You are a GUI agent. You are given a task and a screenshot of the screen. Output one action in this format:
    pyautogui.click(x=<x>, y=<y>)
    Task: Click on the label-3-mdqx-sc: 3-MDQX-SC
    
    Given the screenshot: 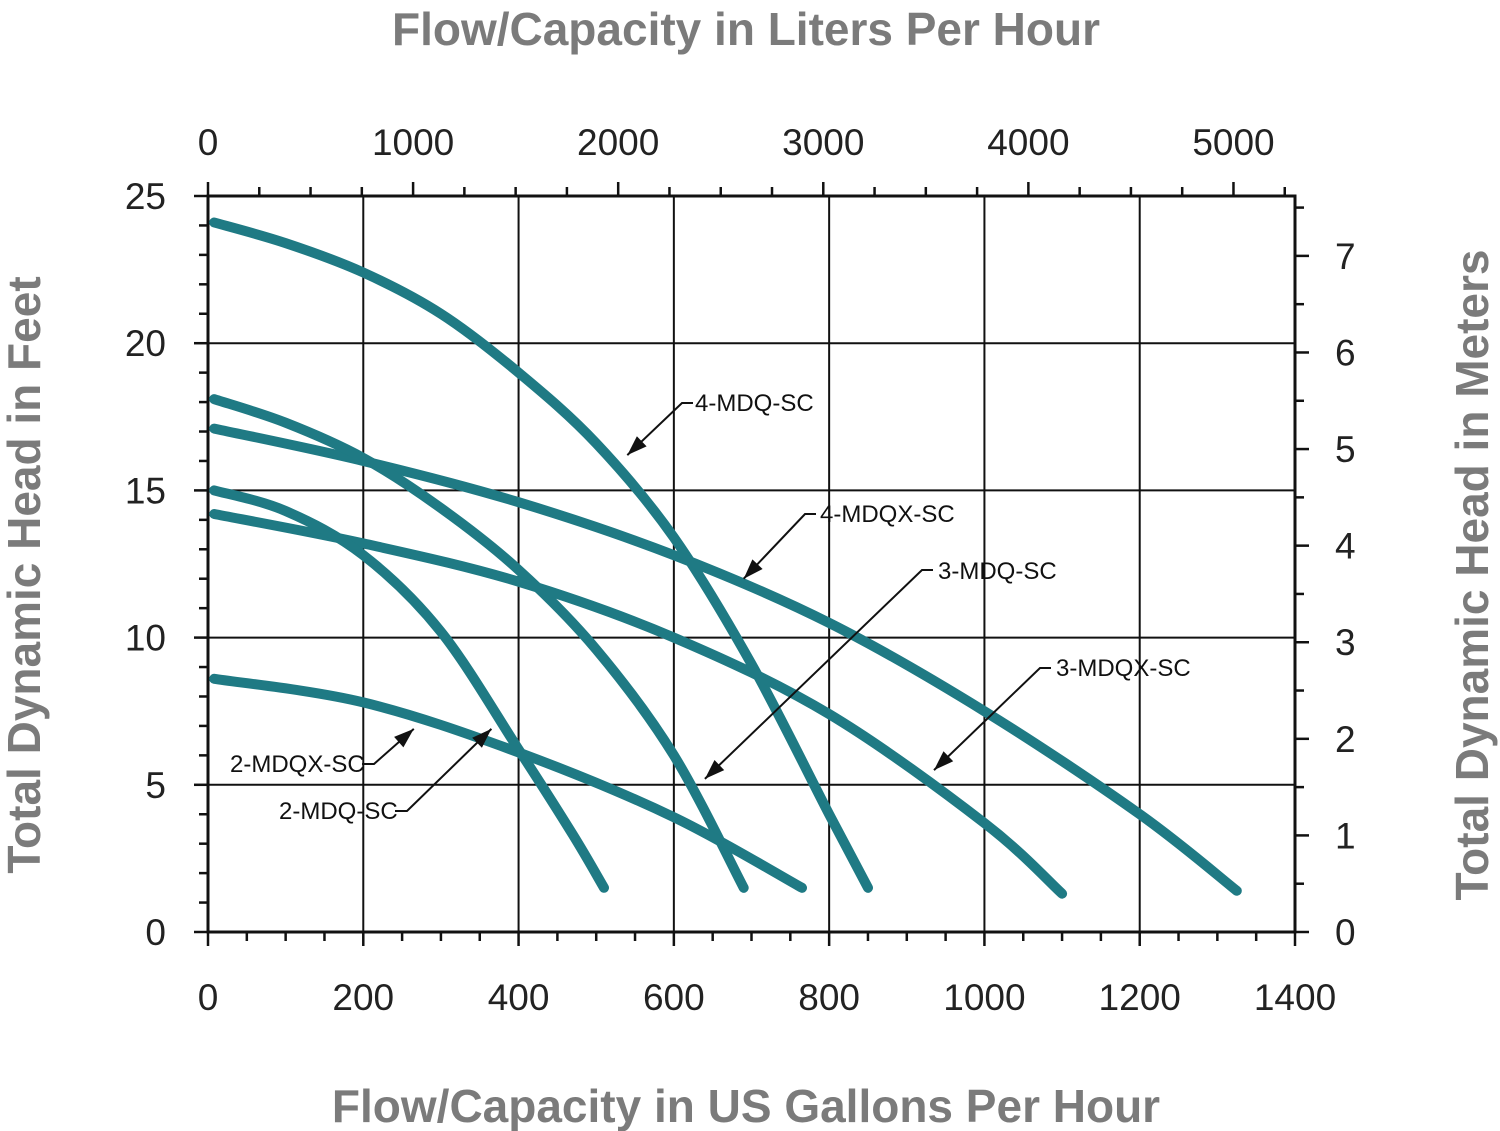 What is the action you would take?
    pyautogui.click(x=1123, y=668)
    